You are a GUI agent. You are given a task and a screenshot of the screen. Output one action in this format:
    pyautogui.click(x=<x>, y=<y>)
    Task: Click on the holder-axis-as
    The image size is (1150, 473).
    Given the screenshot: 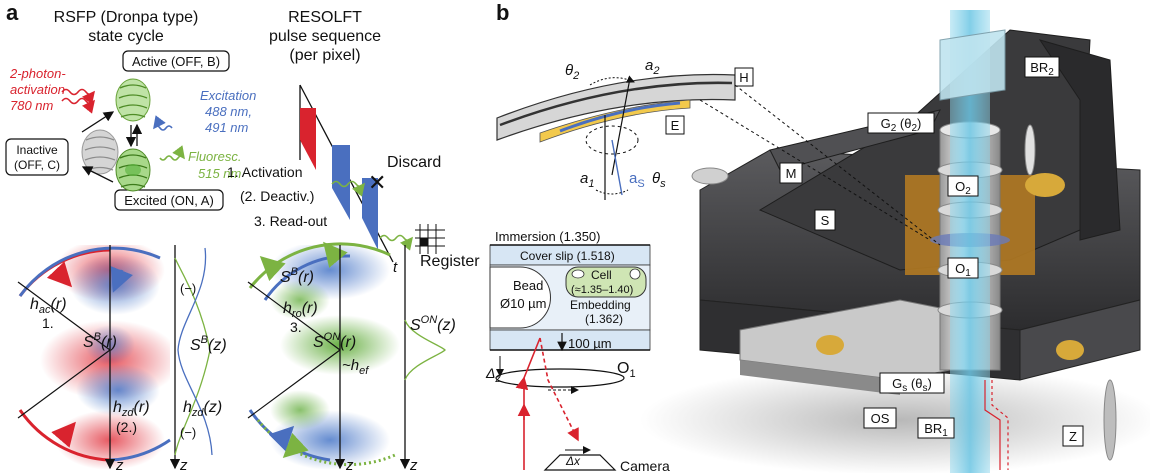 What is the action you would take?
    pyautogui.click(x=617, y=167)
    